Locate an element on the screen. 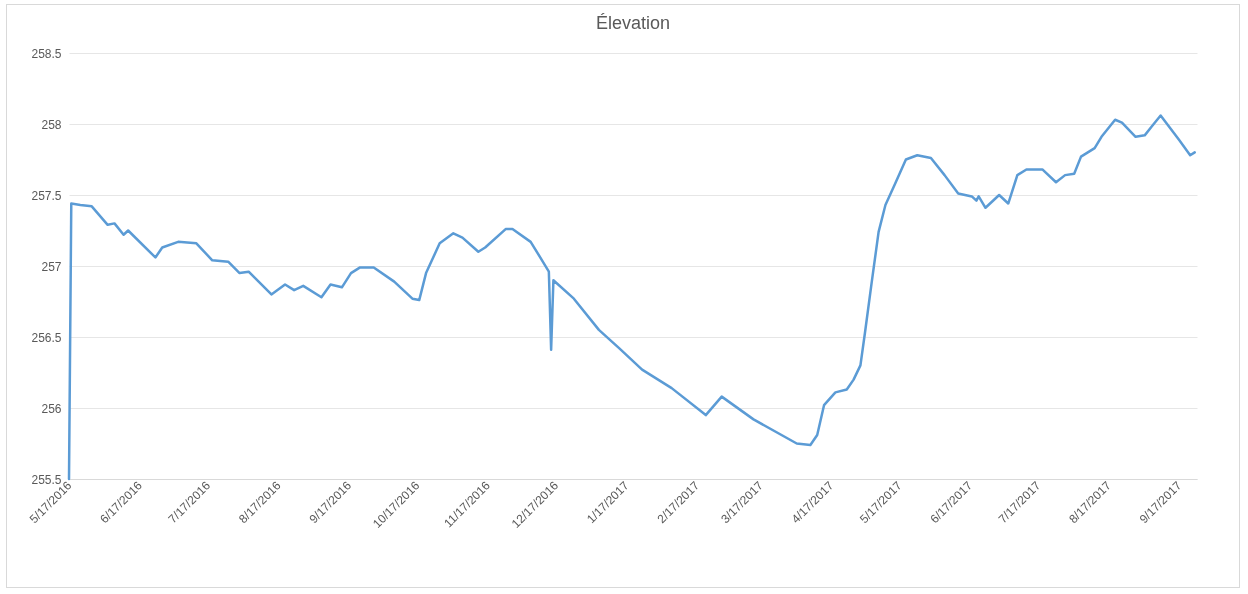 Image resolution: width=1248 pixels, height=594 pixels. y-tick-label: 258.5 is located at coordinates (46, 53).